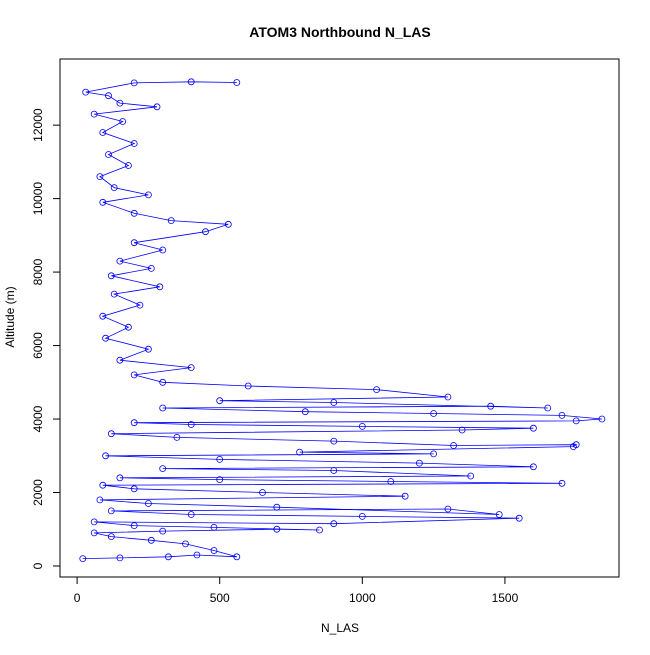  Describe the element at coordinates (38, 418) in the screenshot. I see `y-tick-label: 4000` at that location.